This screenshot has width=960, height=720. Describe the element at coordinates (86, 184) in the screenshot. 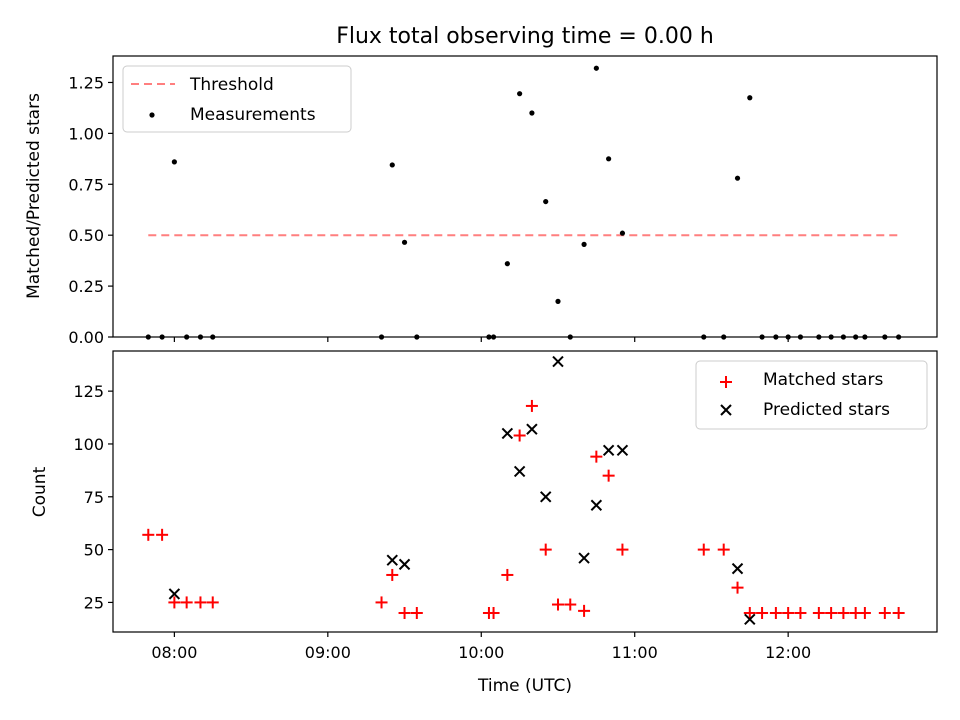

I see `top-y-tick-label: 0.75` at that location.